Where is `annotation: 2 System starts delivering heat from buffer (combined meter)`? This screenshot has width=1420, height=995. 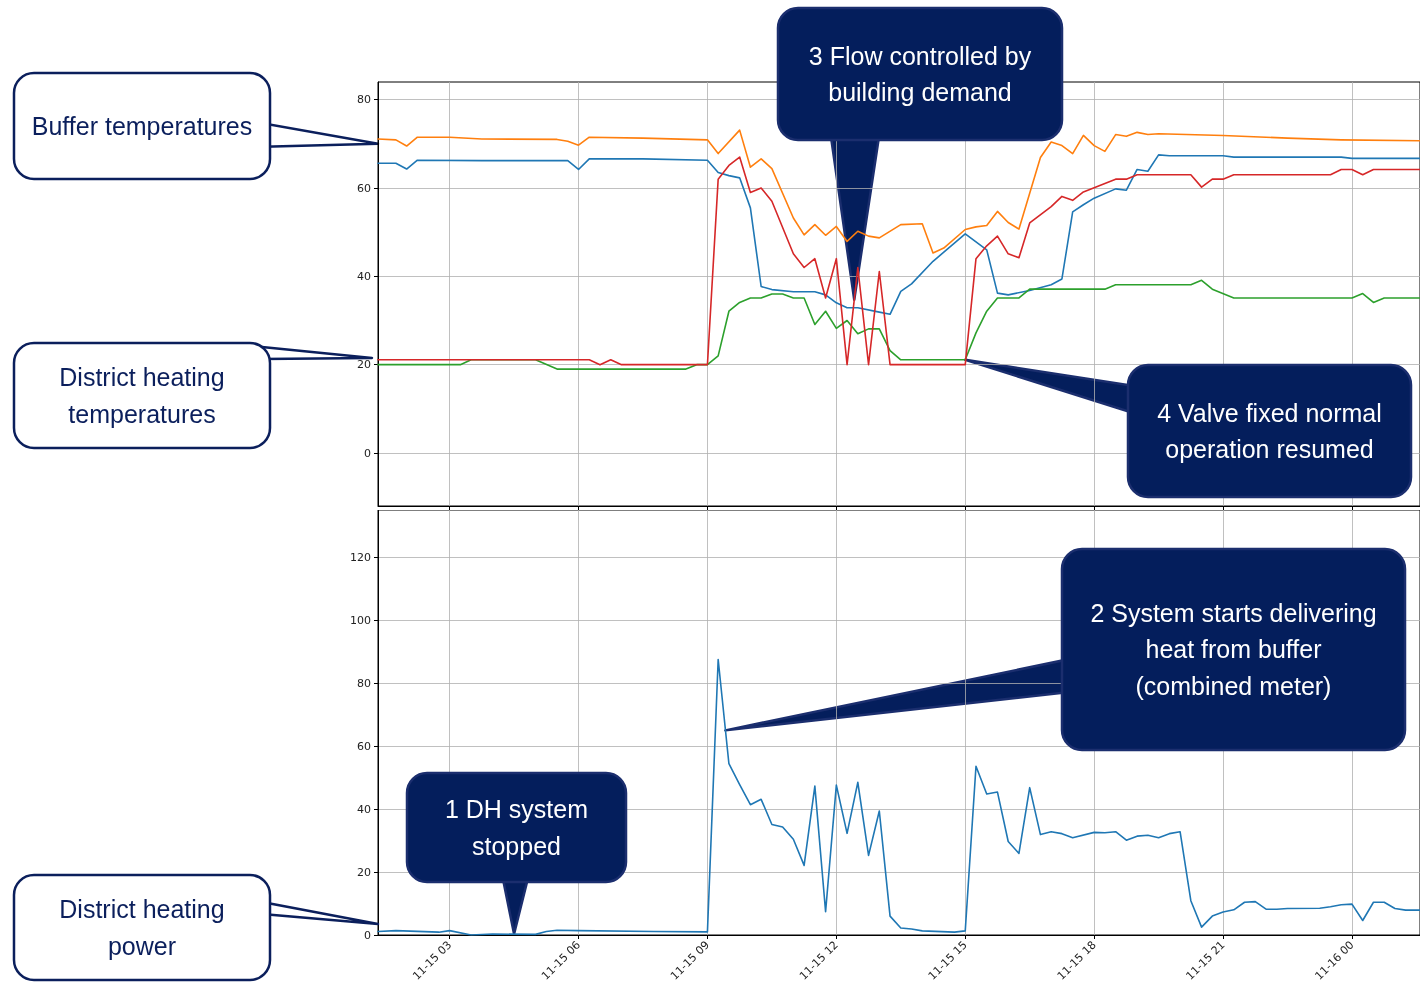 annotation: 2 System starts delivering heat from buffer (combined meter) is located at coordinates (1233, 650).